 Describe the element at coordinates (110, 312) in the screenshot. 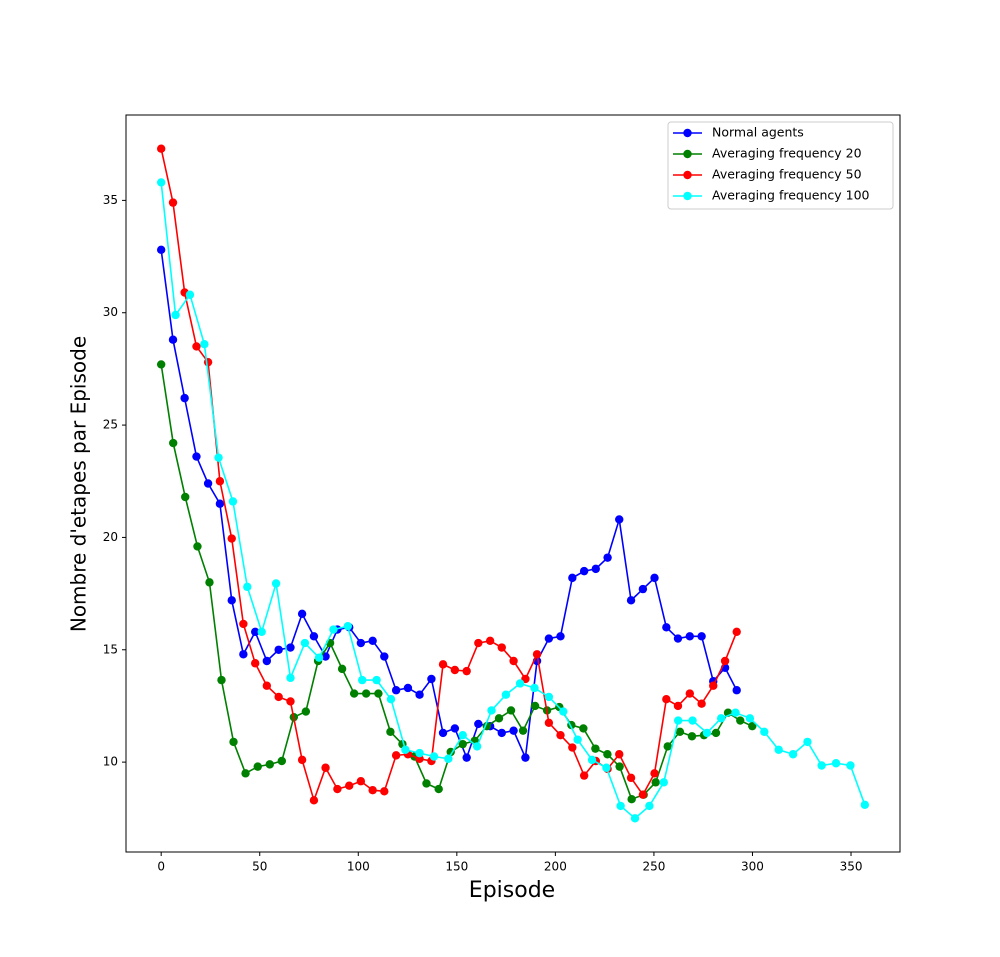

I see `y-tick-label: 30` at that location.